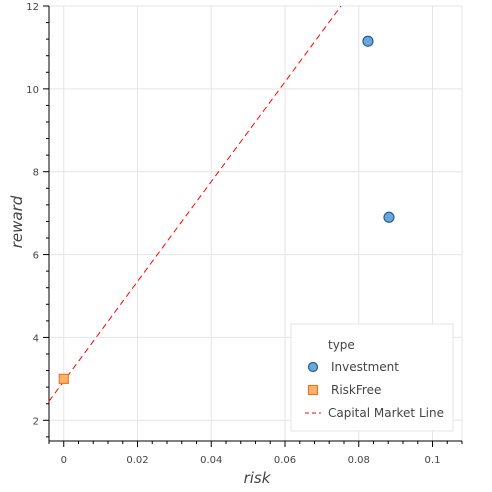  I want to click on x-tick-label: 0.02, so click(137, 460).